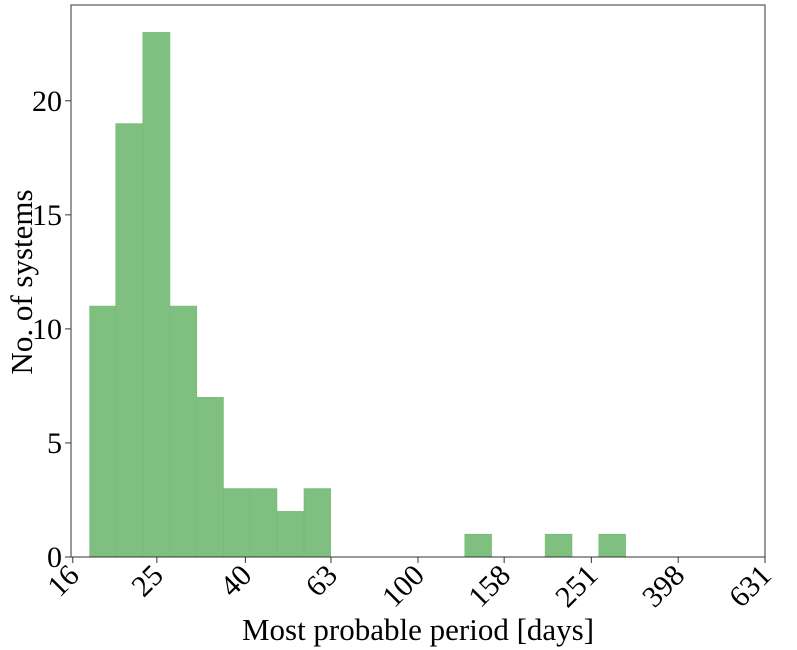 The height and width of the screenshot is (650, 797). Describe the element at coordinates (750, 586) in the screenshot. I see `x-tick-label: 631` at that location.